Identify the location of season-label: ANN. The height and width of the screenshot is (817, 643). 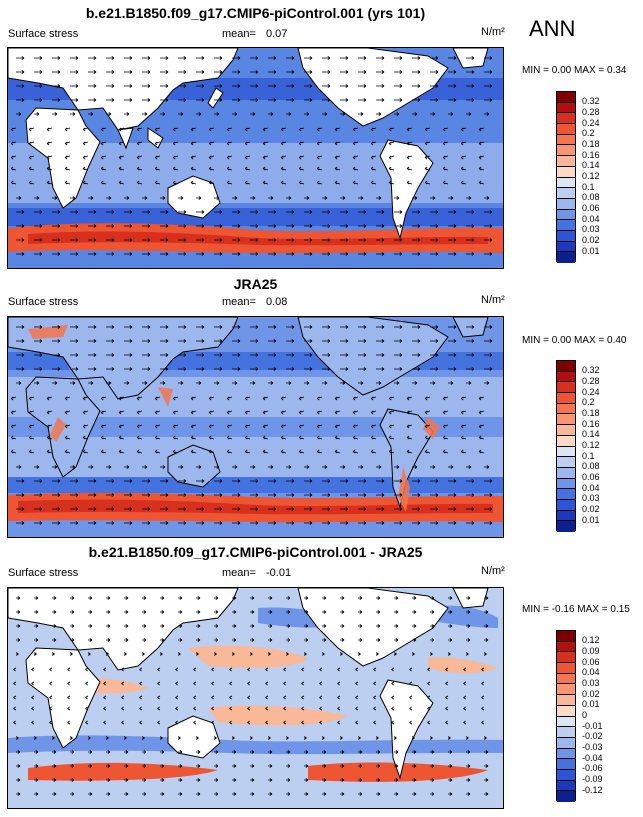
(552, 28).